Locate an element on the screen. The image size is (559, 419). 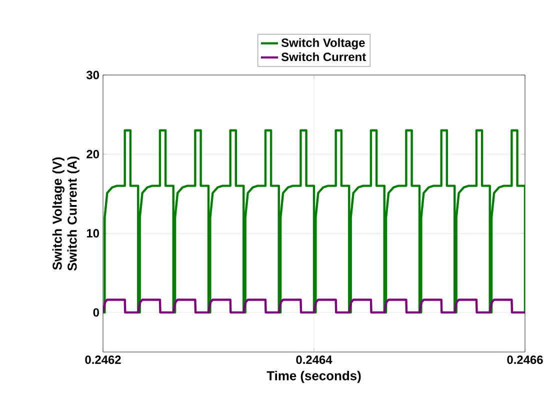
x-tick-label: 0.2464 is located at coordinates (314, 360).